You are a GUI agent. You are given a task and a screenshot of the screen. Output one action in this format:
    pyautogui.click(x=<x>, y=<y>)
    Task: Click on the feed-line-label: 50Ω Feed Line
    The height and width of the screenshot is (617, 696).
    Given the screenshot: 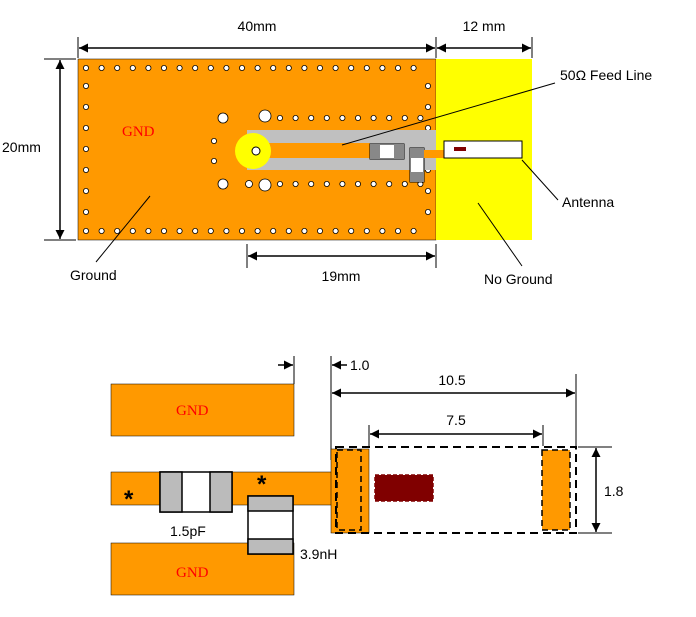 What is the action you would take?
    pyautogui.click(x=606, y=75)
    